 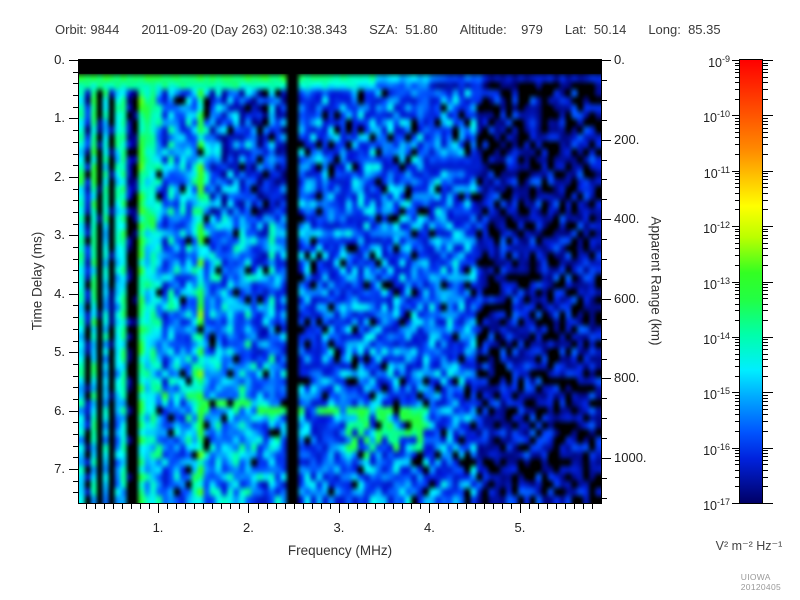 I want to click on y2-axis-tick-label: 400., so click(x=627, y=219).